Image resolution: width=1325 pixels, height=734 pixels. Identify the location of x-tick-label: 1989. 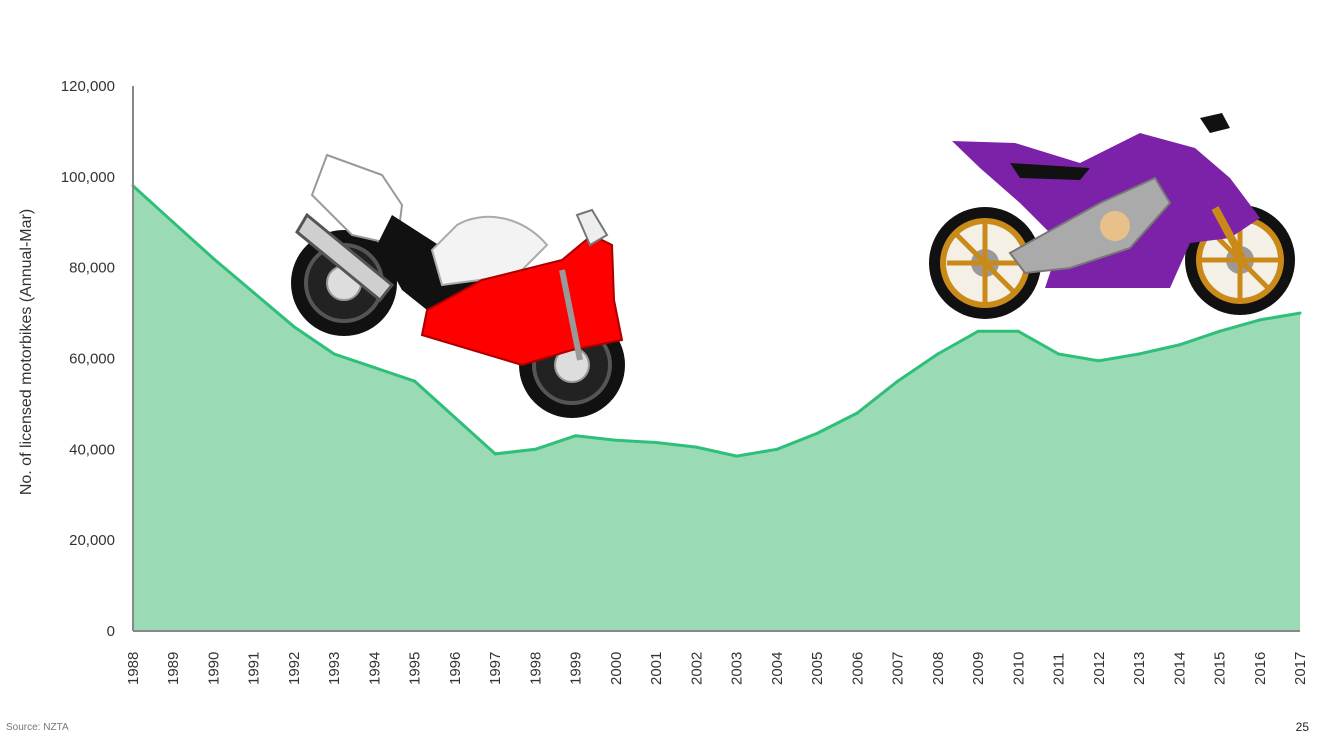
(173, 668).